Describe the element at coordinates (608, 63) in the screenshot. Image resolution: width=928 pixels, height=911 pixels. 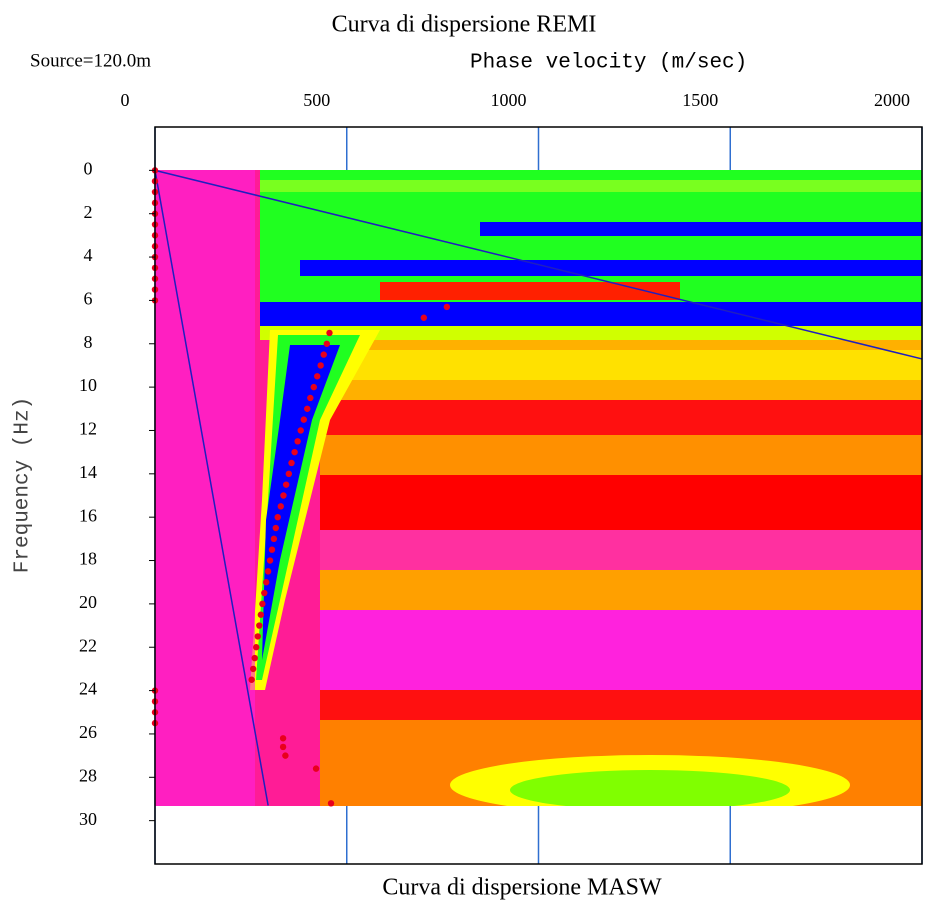
I see `x-axis-label: Phase velocity (m/sec)` at that location.